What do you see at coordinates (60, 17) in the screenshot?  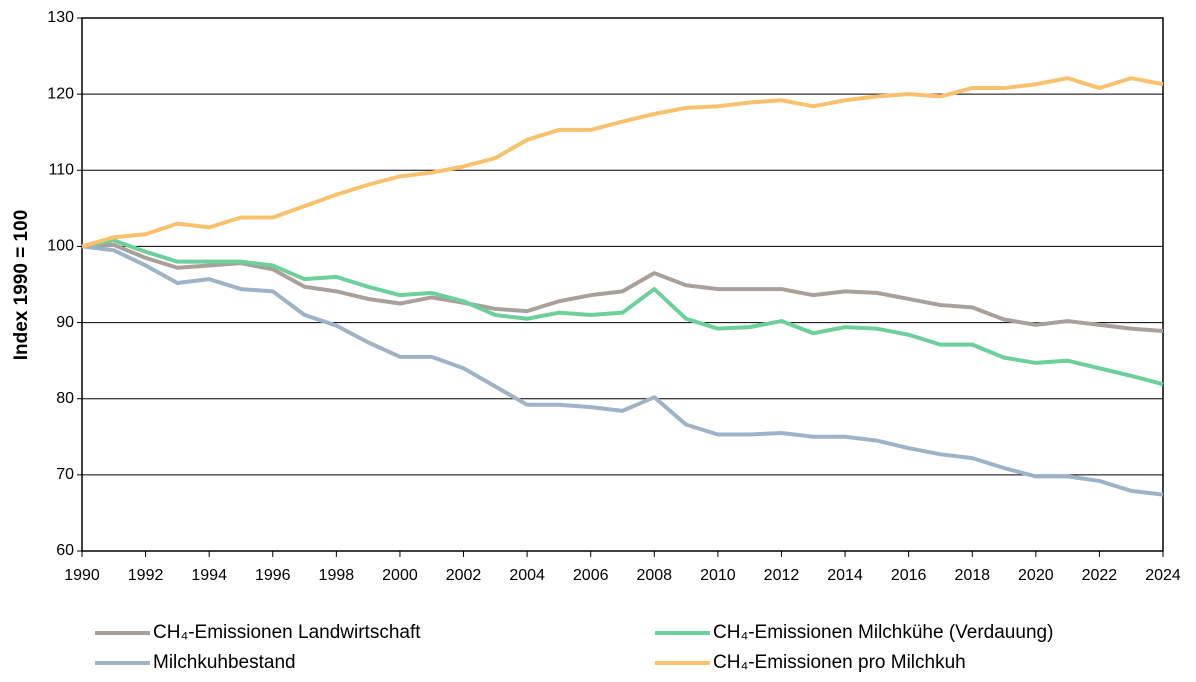 I see `y-tick-label: 130` at bounding box center [60, 17].